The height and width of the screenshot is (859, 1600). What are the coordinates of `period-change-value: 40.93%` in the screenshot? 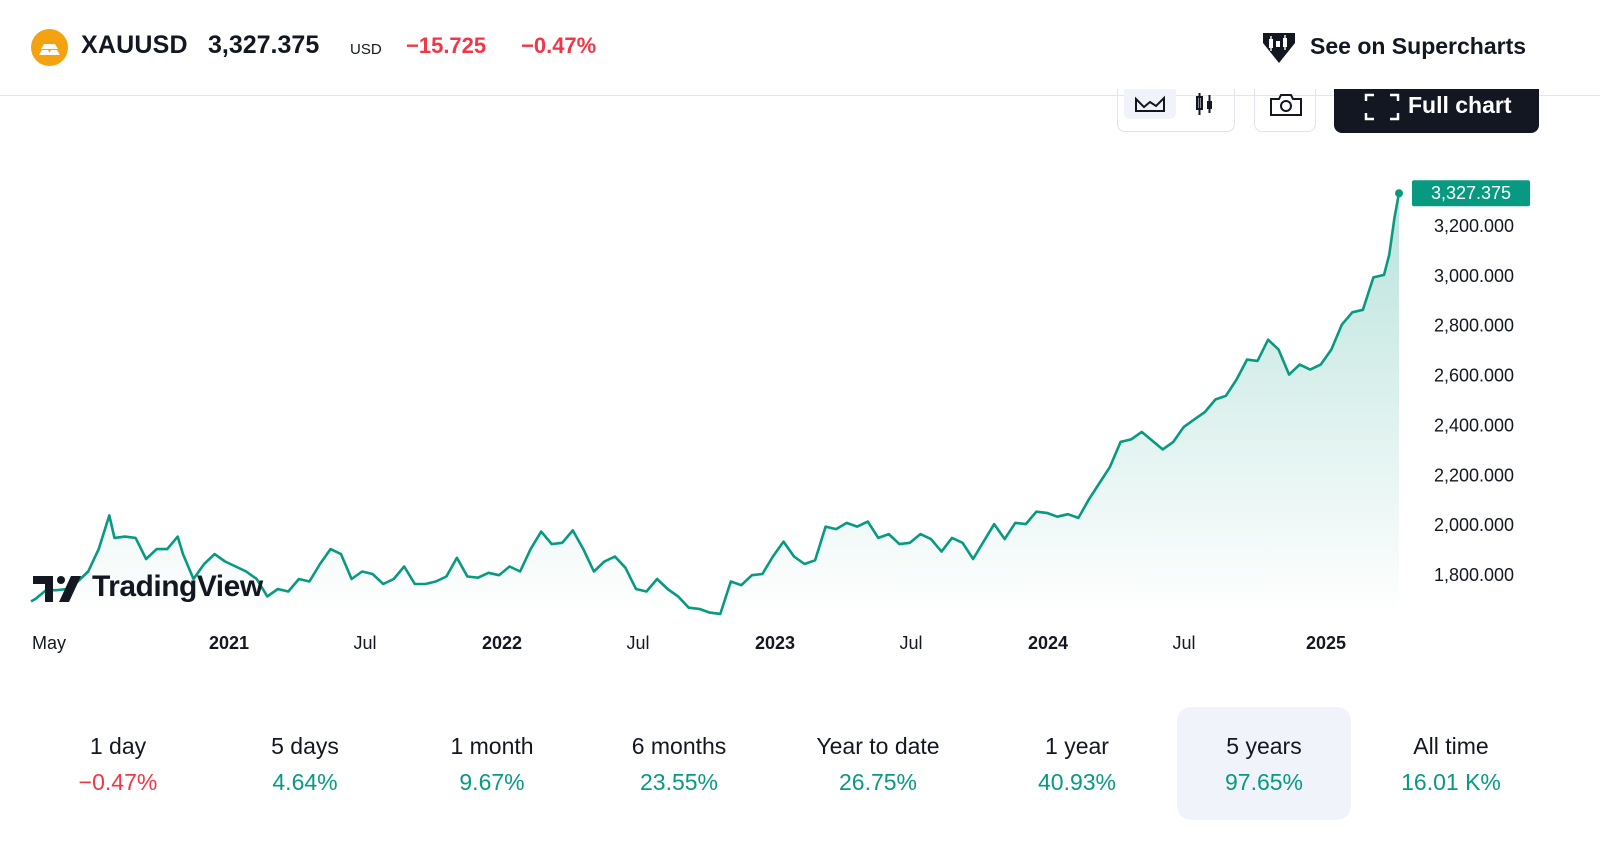 It's located at (1076, 782).